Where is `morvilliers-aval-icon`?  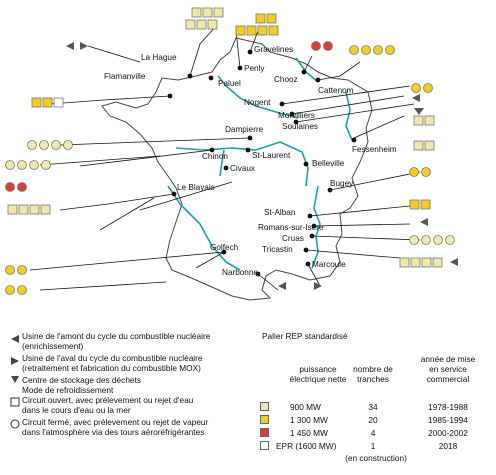
morvilliers-aval-icon is located at coordinates (416, 98).